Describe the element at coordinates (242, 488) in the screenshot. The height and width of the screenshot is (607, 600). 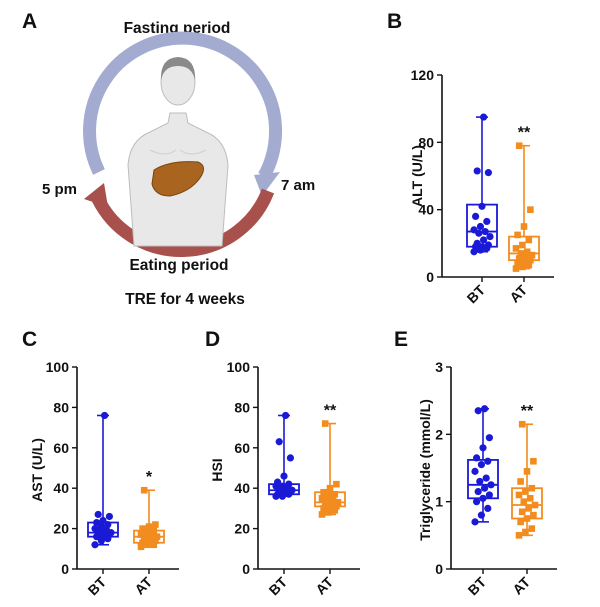
I see `y-tick-label: 40` at that location.